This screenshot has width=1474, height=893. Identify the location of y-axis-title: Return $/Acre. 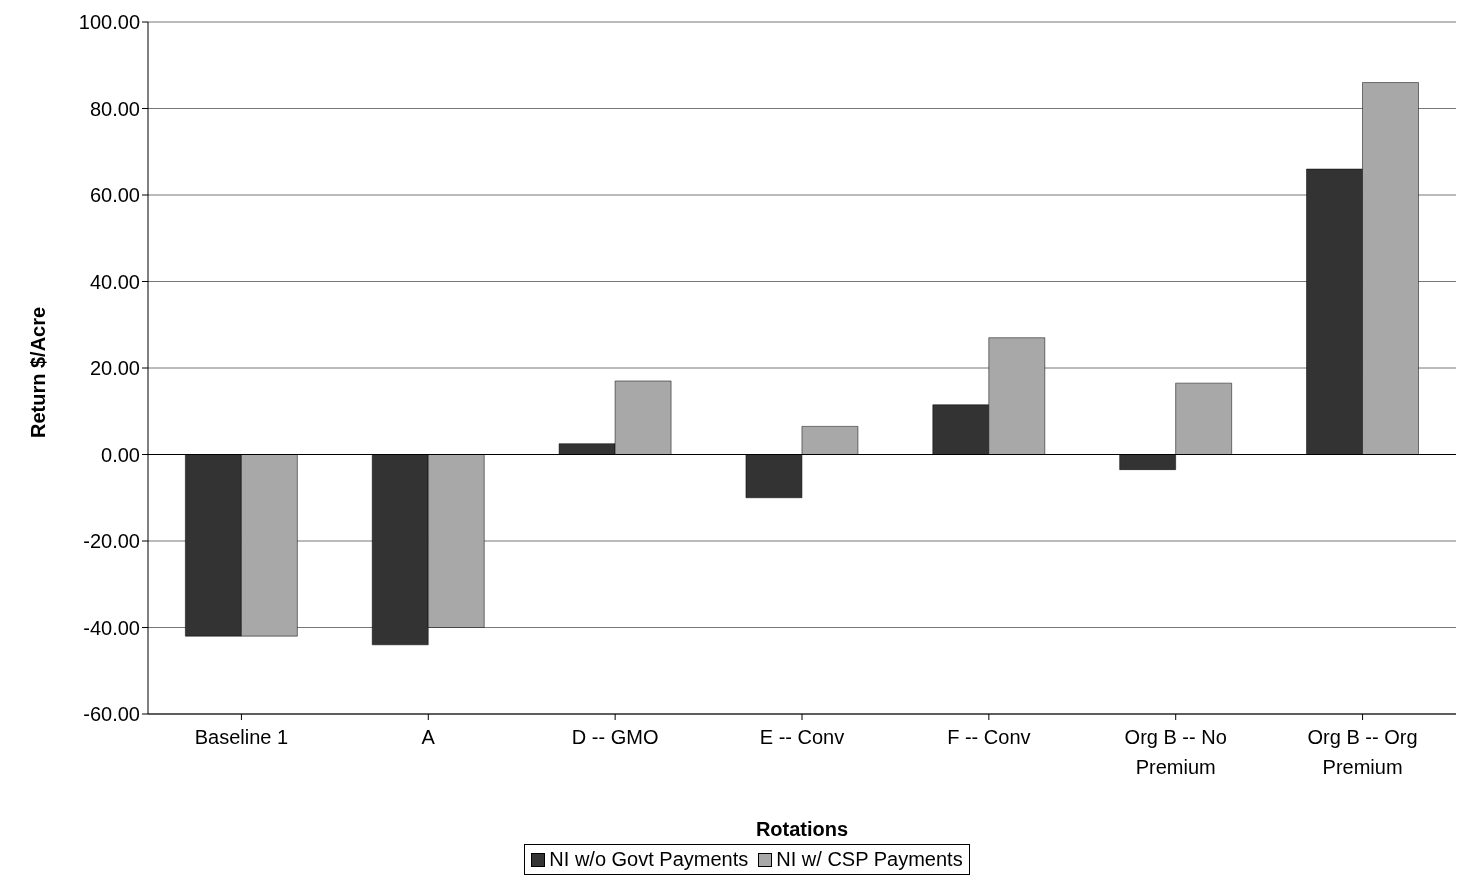
(38, 372).